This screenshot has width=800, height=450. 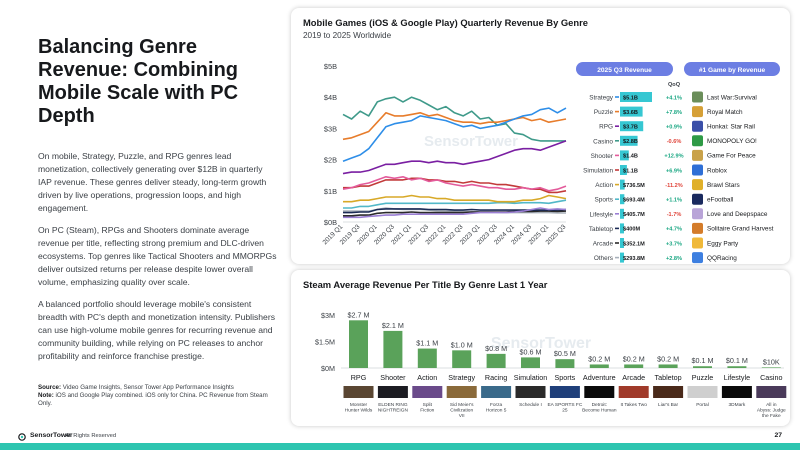 I want to click on bar-value-label: $0.2 M, so click(x=599, y=358).